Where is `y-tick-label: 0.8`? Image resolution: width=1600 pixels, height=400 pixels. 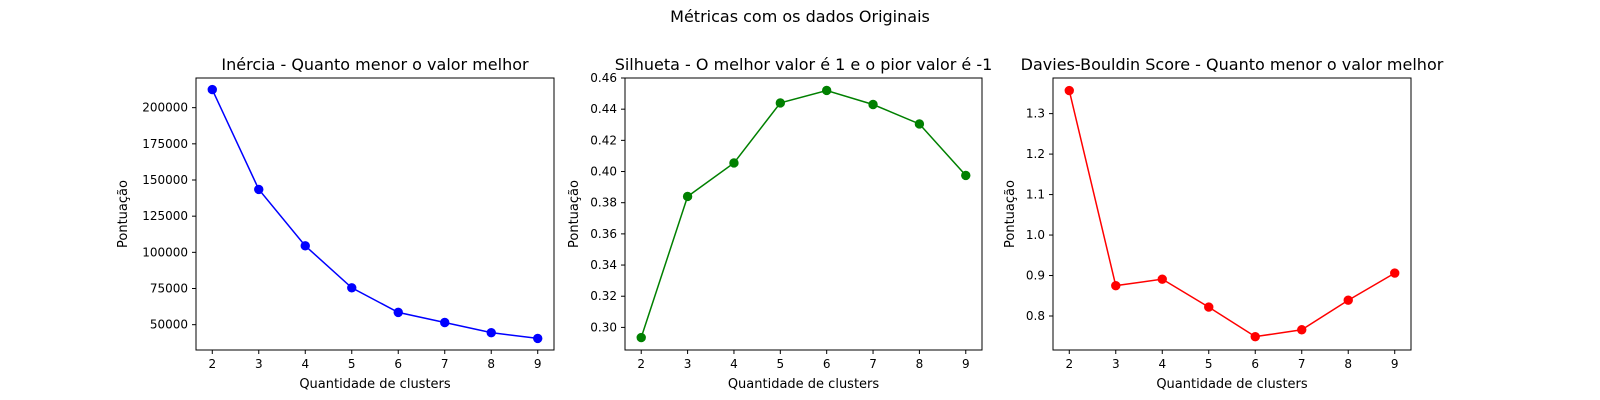 y-tick-label: 0.8 is located at coordinates (1035, 316).